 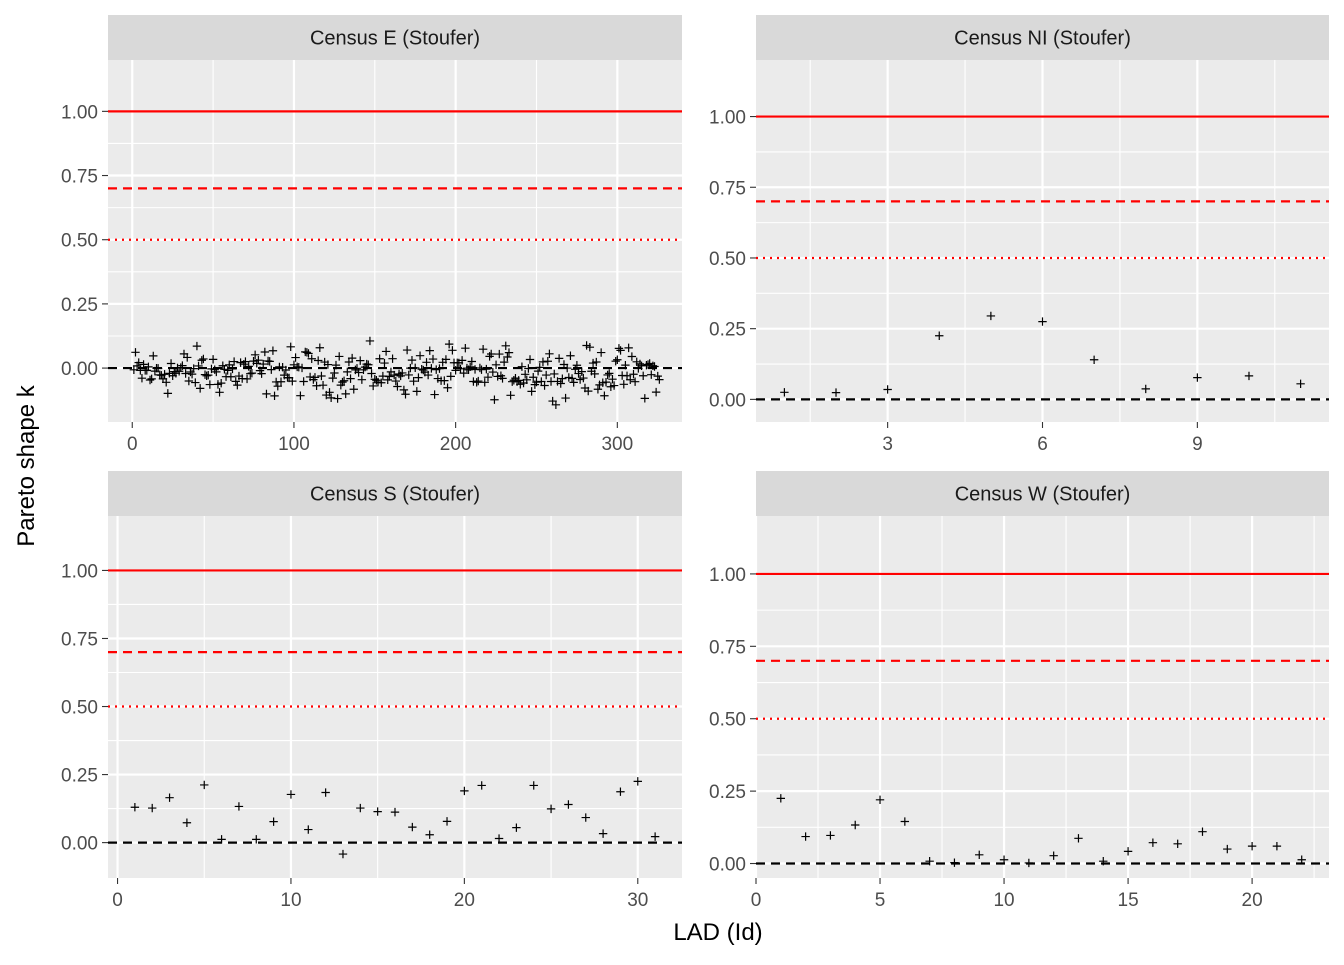 What do you see at coordinates (1043, 495) in the screenshot?
I see `facet-title: Census W (Stoufer)` at bounding box center [1043, 495].